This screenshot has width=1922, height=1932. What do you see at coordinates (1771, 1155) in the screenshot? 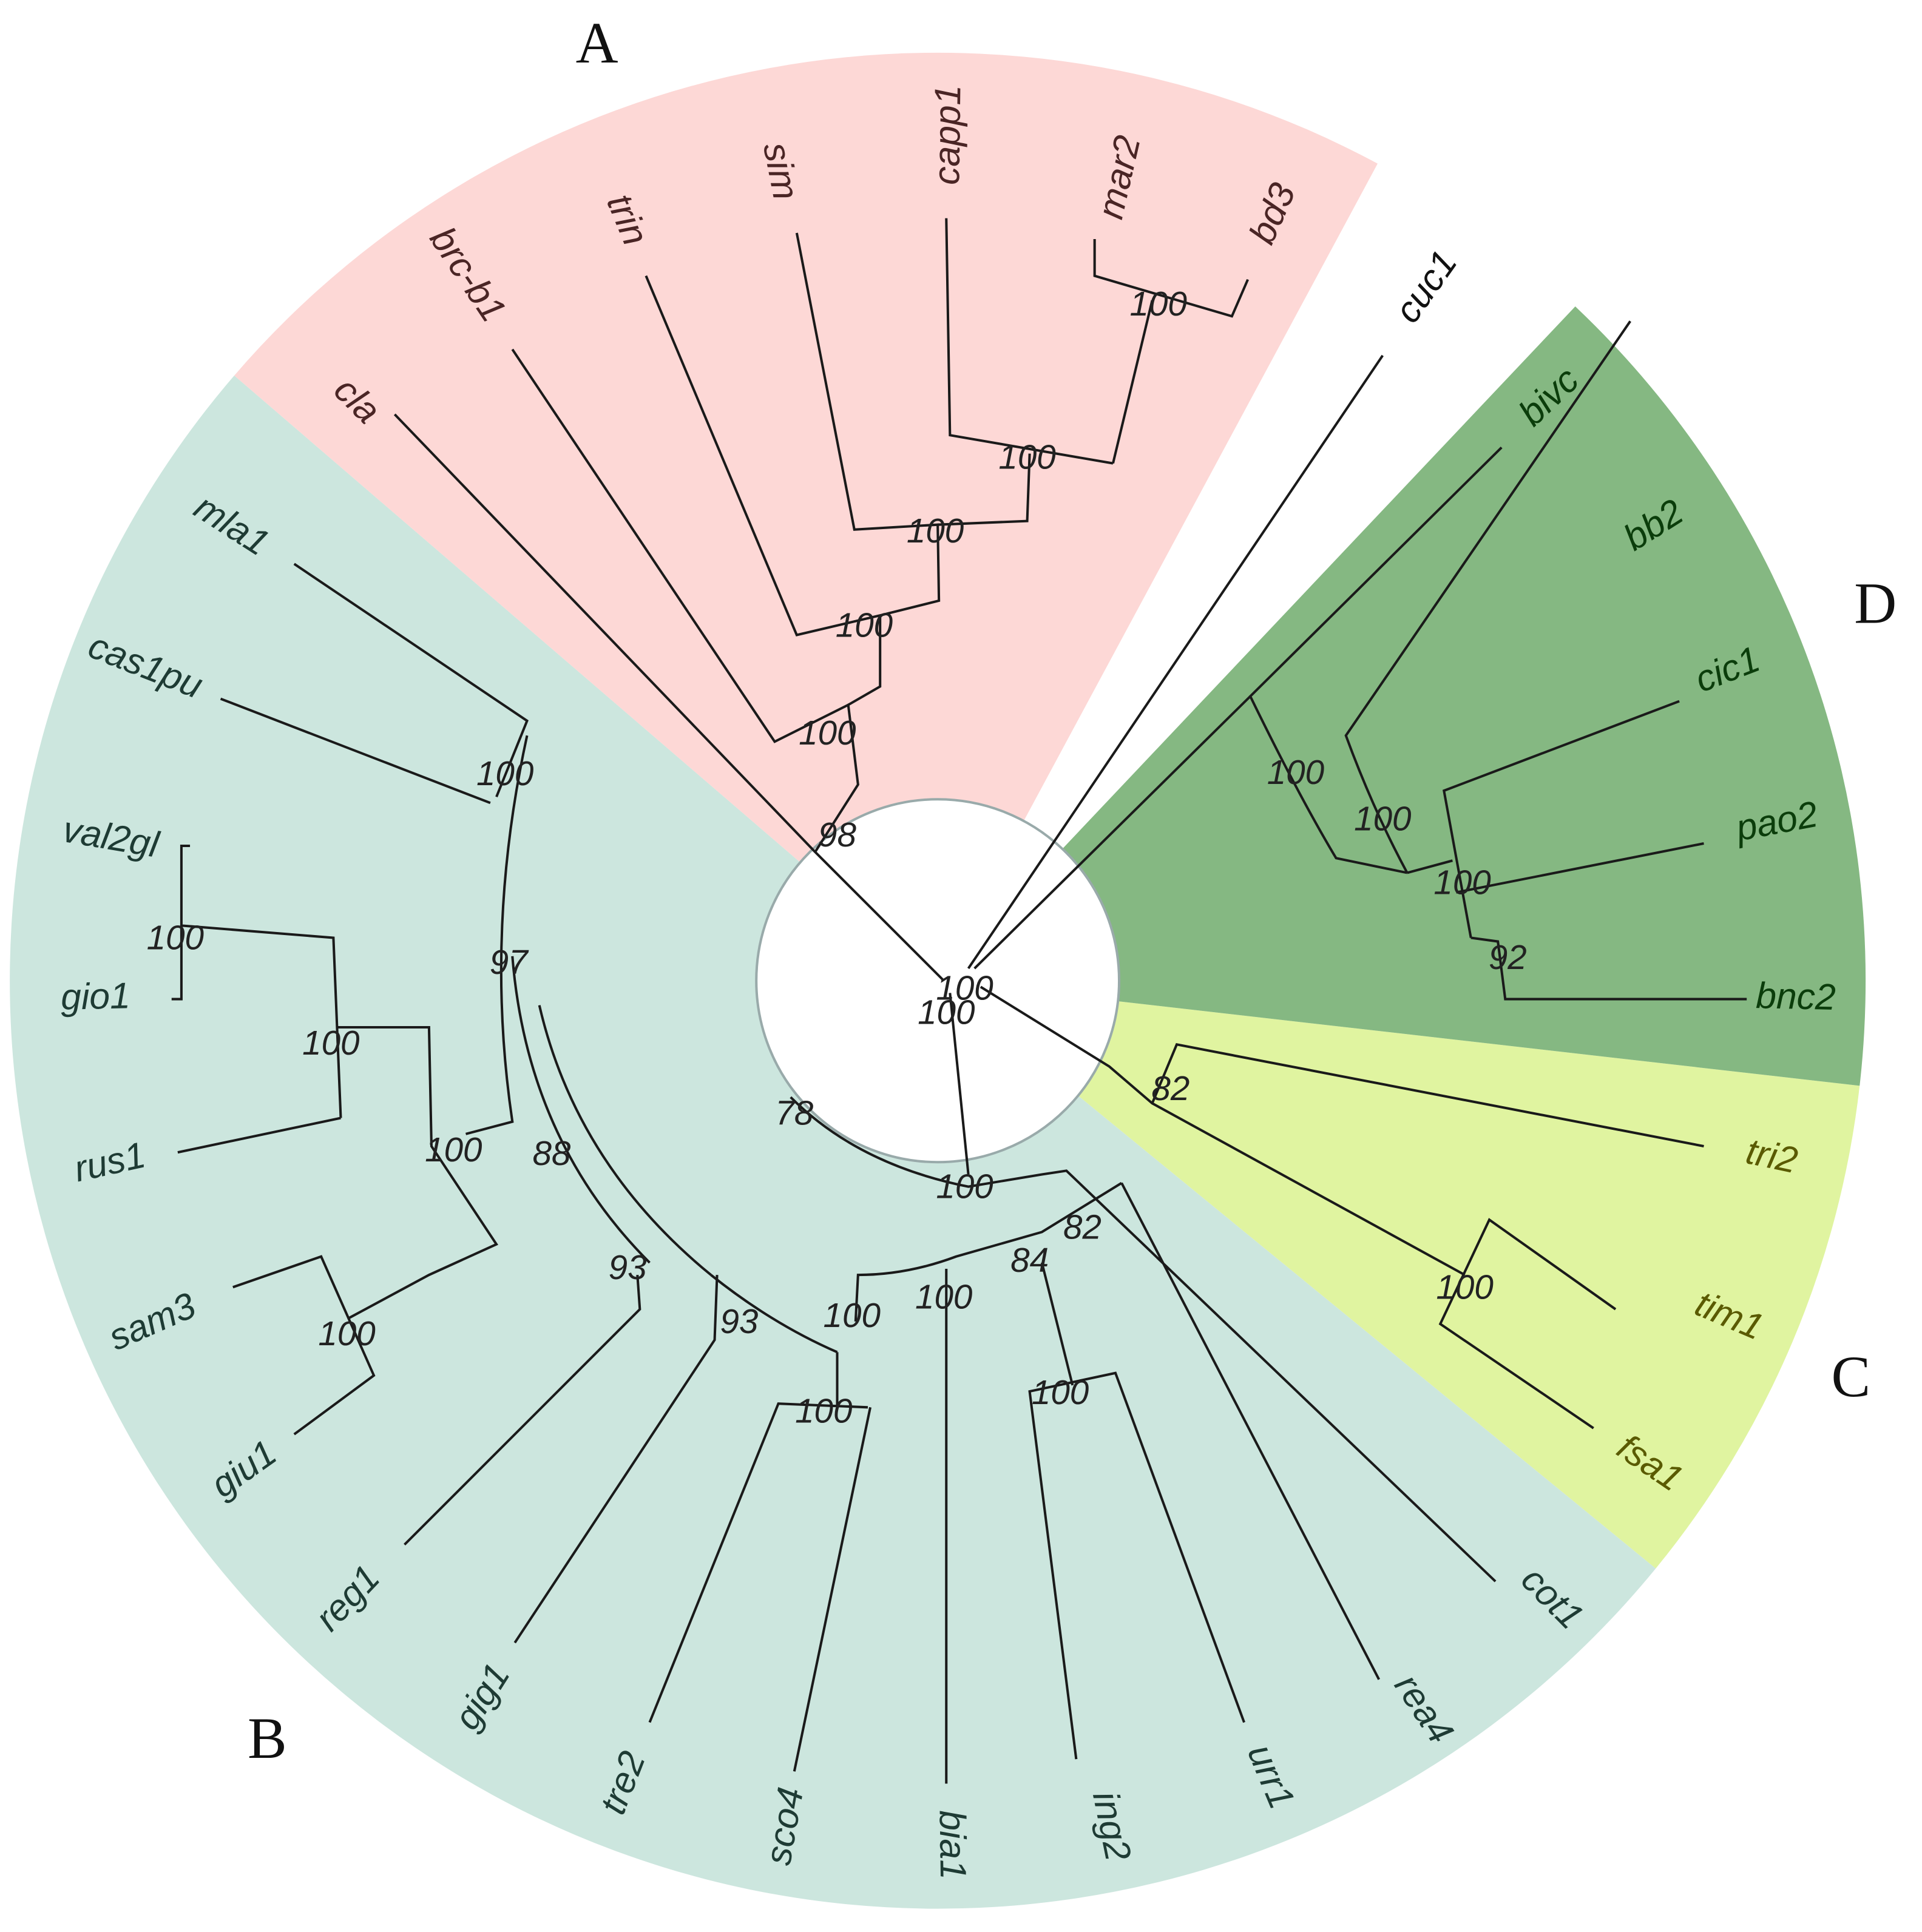
I see `leaf-label: tri2` at bounding box center [1771, 1155].